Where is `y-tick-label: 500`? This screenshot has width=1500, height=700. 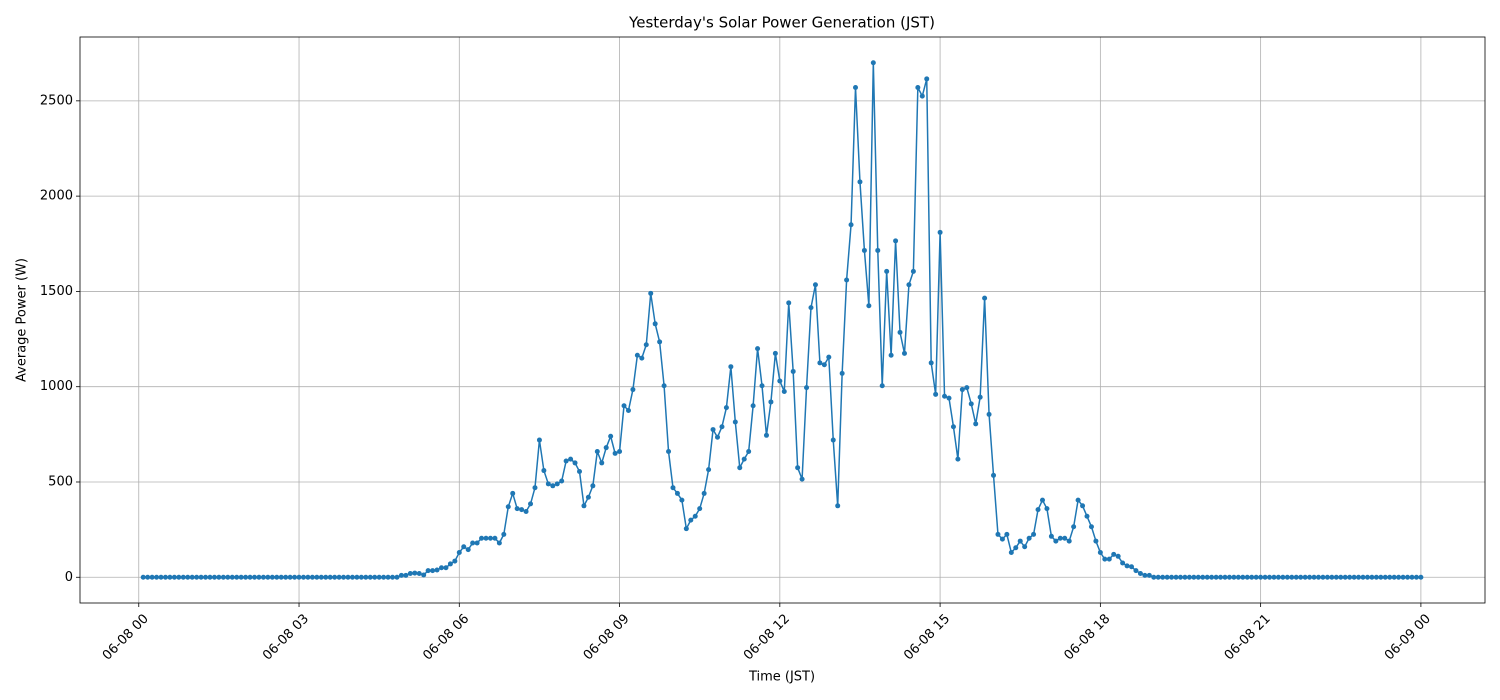 y-tick-label: 500 is located at coordinates (60, 481).